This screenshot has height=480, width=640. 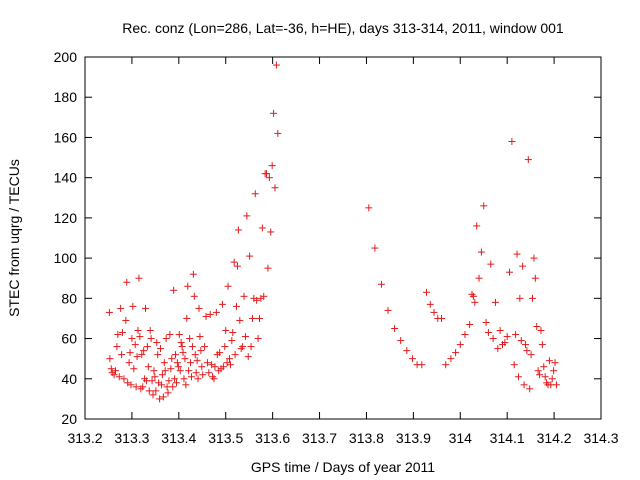 What do you see at coordinates (461, 438) in the screenshot?
I see `x-tick-label: 314` at bounding box center [461, 438].